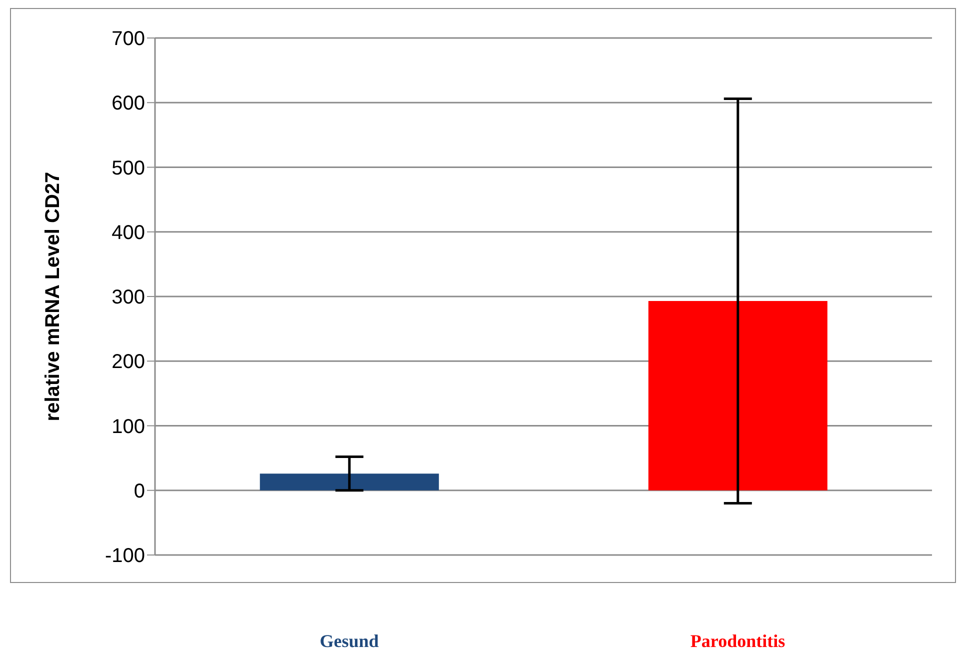 The width and height of the screenshot is (958, 648). I want to click on y-tick-label: 700, so click(128, 39).